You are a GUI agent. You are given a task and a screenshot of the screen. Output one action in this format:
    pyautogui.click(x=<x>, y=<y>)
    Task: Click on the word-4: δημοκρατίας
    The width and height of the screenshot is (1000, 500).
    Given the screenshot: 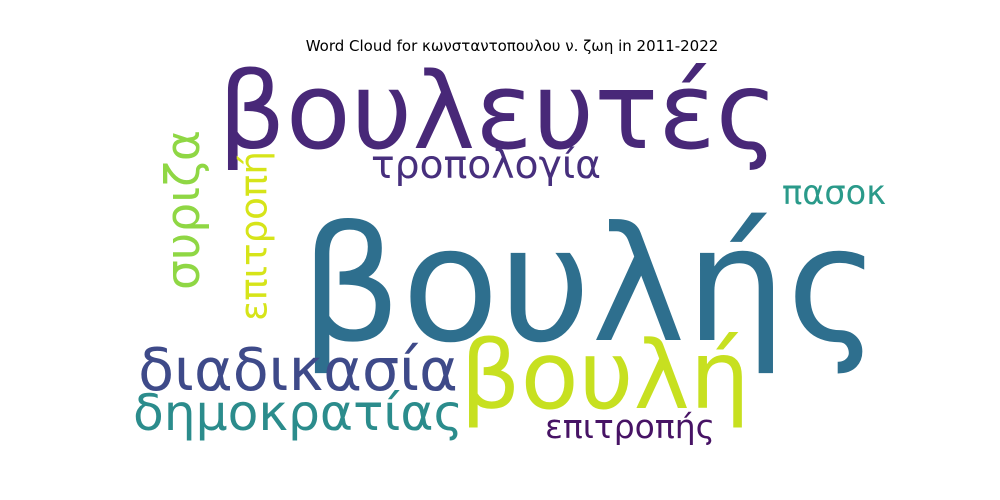 What is the action you would take?
    pyautogui.click(x=298, y=412)
    